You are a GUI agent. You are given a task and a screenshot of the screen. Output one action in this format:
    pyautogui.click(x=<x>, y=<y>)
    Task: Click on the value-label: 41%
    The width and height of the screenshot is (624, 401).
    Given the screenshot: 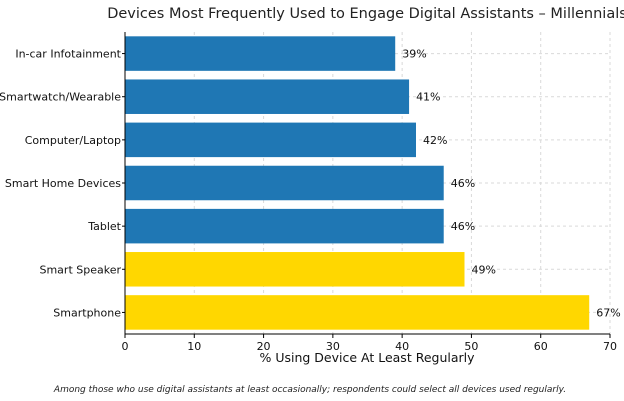 What is the action you would take?
    pyautogui.click(x=428, y=97)
    